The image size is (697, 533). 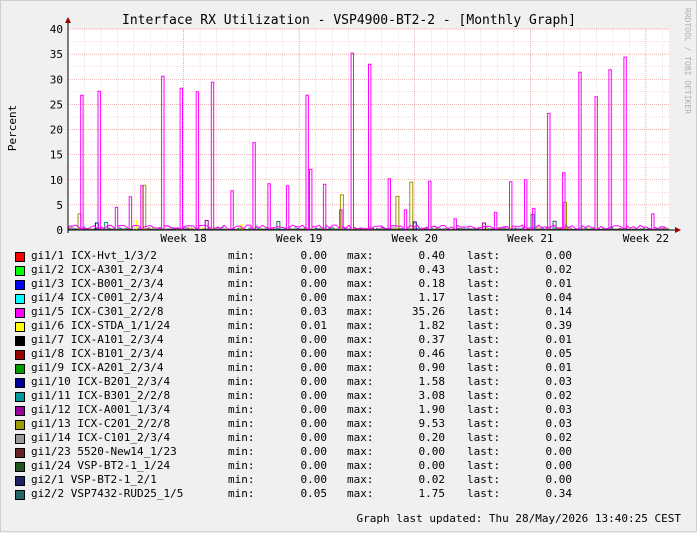 What do you see at coordinates (68, 20) in the screenshot?
I see `y-axis-arrow` at bounding box center [68, 20].